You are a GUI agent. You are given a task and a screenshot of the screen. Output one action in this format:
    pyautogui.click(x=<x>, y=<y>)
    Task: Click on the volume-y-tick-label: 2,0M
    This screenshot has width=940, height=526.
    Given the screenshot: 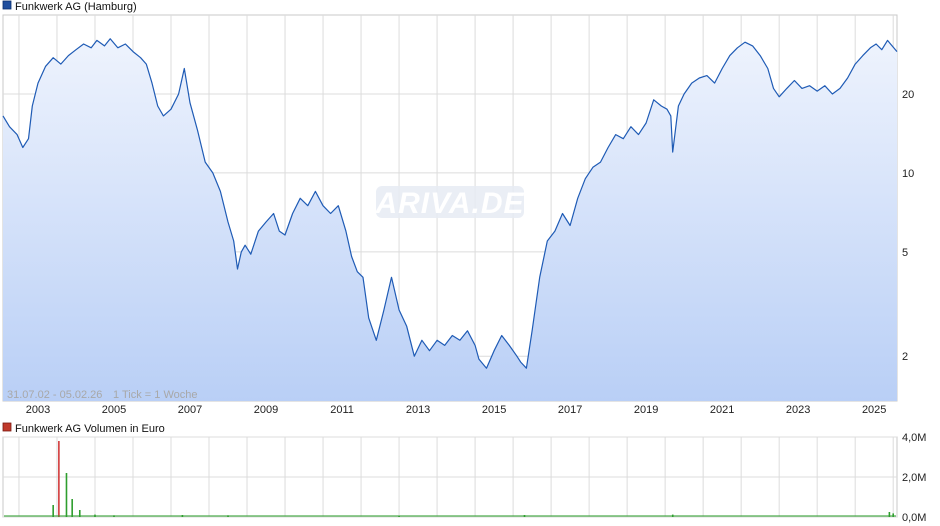 What is the action you would take?
    pyautogui.click(x=914, y=478)
    